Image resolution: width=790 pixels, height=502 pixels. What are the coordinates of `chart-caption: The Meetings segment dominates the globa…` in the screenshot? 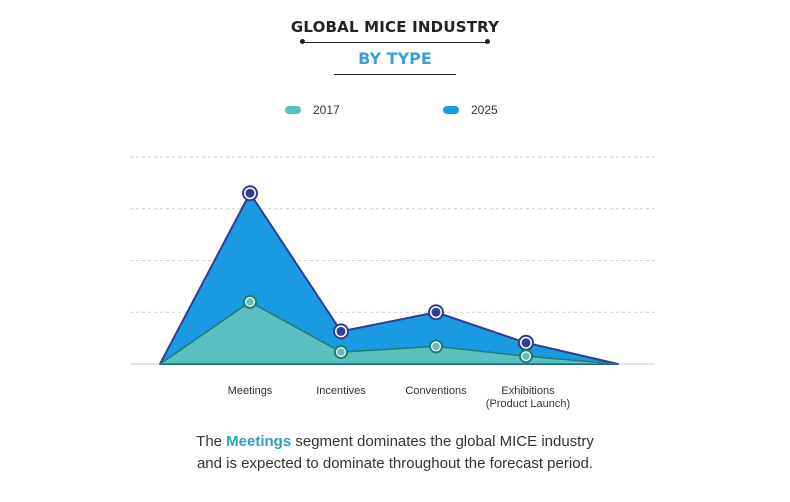 It's located at (395, 453).